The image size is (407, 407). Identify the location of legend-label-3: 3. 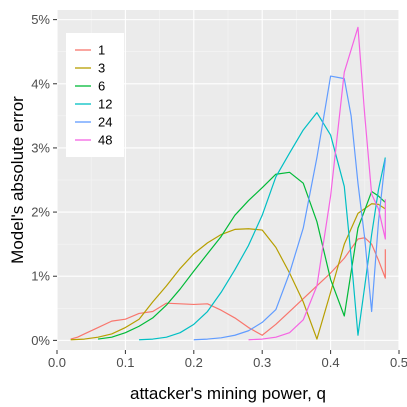
(101, 68).